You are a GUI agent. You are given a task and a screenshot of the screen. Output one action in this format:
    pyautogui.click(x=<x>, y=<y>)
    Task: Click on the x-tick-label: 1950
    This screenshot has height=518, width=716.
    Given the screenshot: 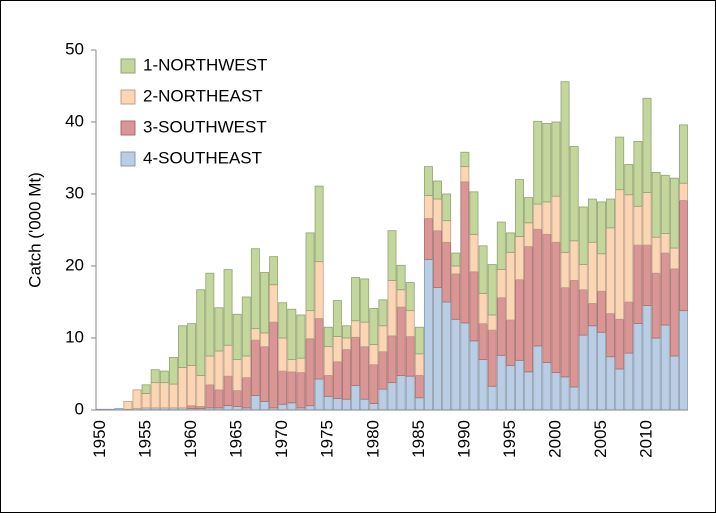 What is the action you would take?
    pyautogui.click(x=99, y=439)
    